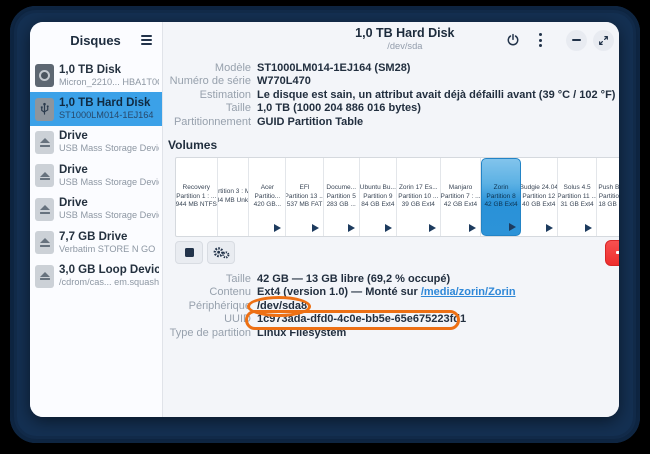  I want to click on partition-line: Recovery, so click(196, 188).